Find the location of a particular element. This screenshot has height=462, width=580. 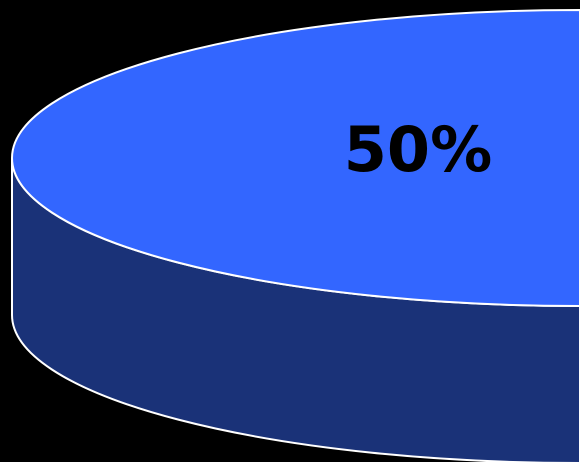

pie-slice-label: 50% is located at coordinates (418, 149).